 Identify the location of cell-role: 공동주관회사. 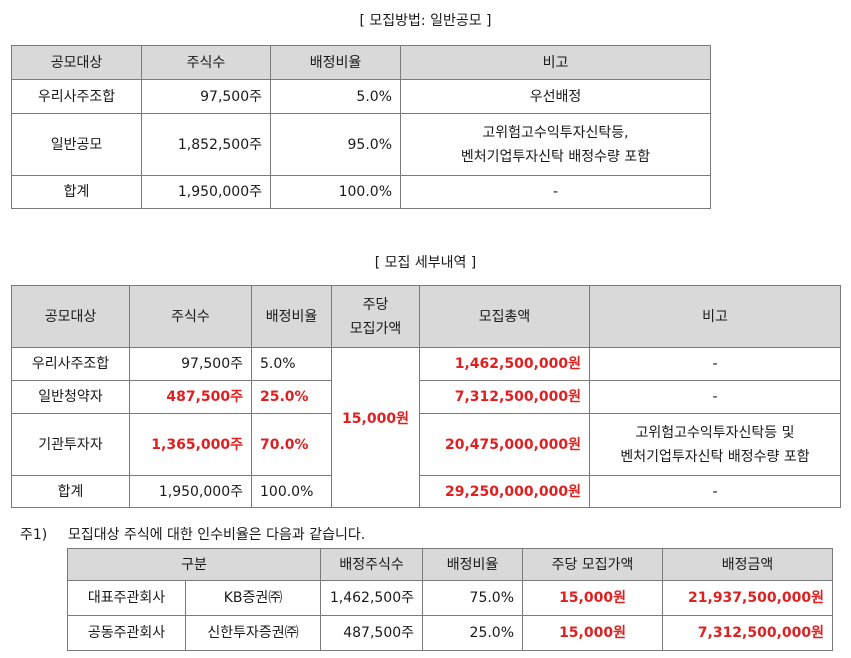
(126, 633).